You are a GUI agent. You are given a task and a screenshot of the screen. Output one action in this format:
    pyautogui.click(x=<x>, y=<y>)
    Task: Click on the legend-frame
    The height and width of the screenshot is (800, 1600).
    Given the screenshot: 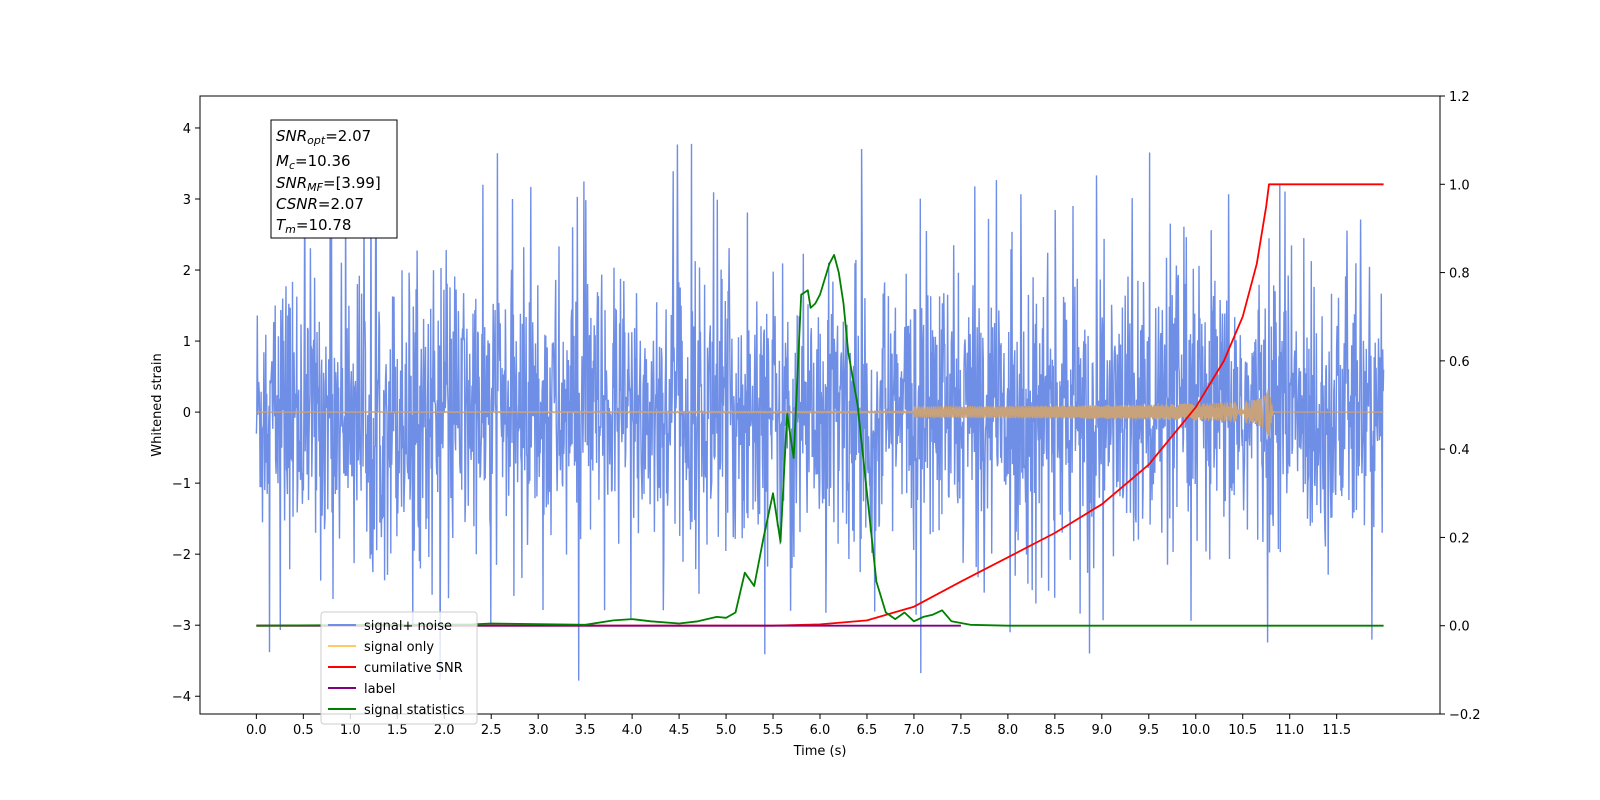 What is the action you would take?
    pyautogui.click(x=399, y=668)
    